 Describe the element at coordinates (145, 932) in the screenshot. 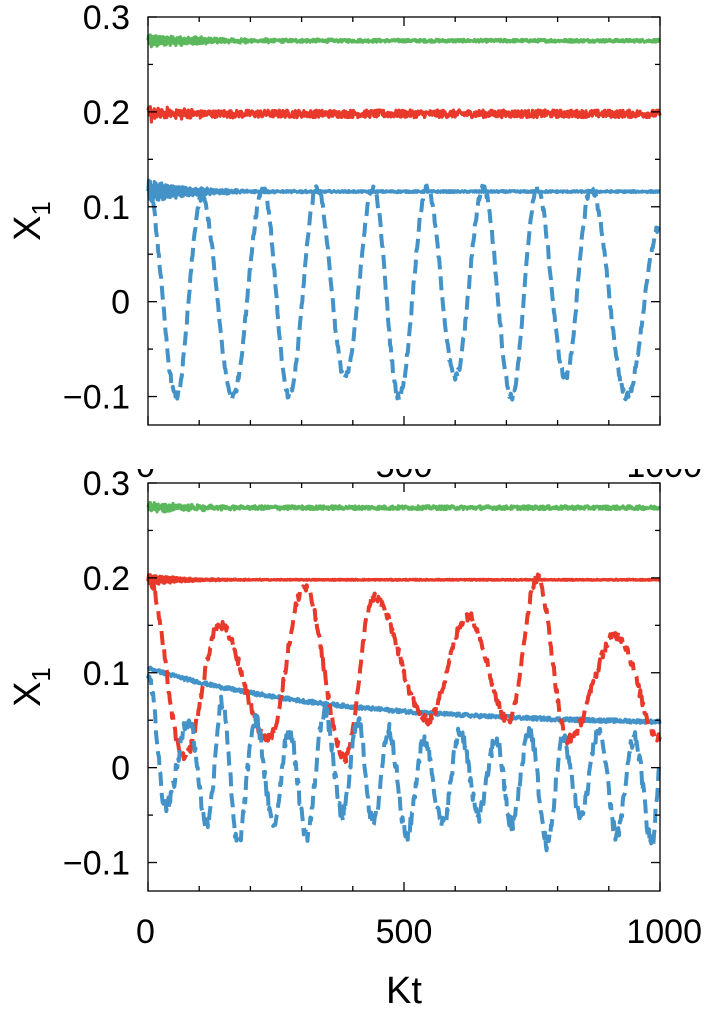

I see `x-tick-label: 0` at that location.